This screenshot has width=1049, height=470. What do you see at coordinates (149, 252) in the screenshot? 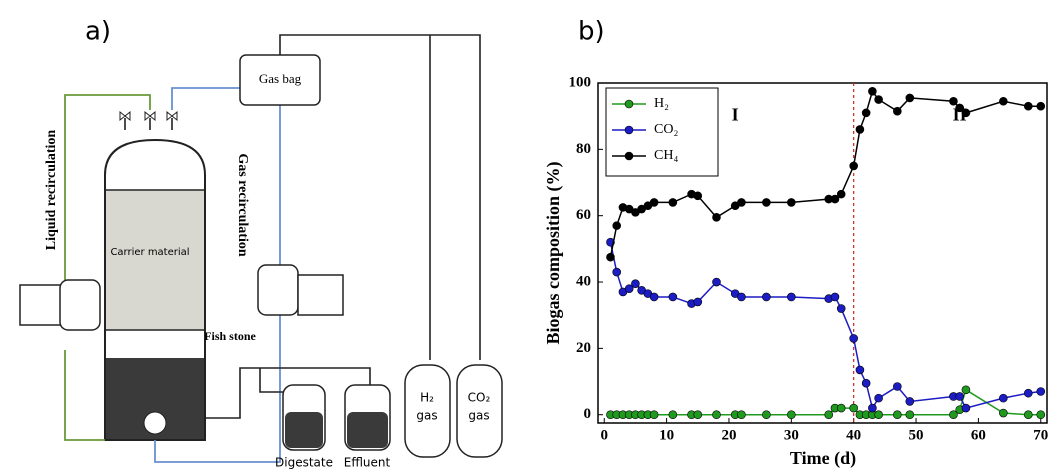
I see `label: Carrier material` at bounding box center [149, 252].